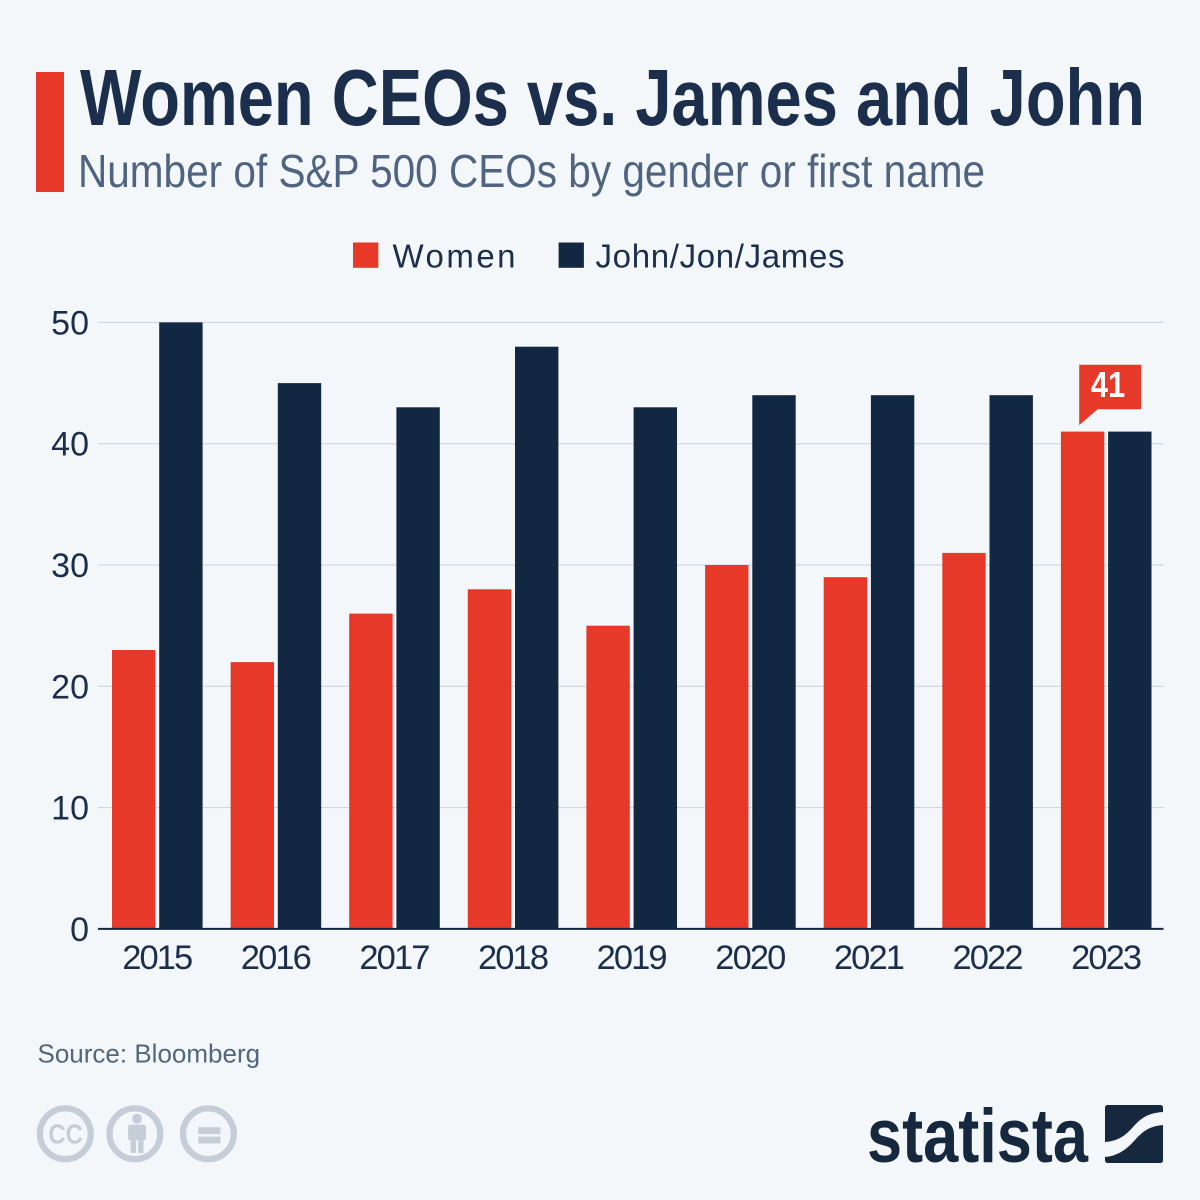  I want to click on svg-text: 2015, so click(157, 958).